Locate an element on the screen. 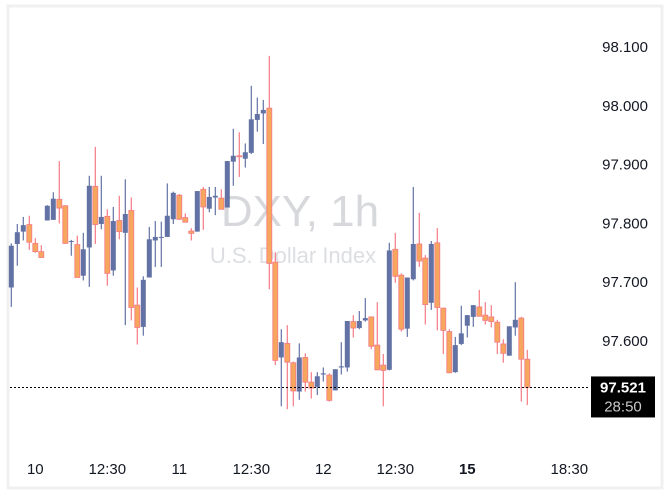  price-axis: 98.100 98.000 97.900 97.800 97.700 97.600 is located at coordinates (625, 194).